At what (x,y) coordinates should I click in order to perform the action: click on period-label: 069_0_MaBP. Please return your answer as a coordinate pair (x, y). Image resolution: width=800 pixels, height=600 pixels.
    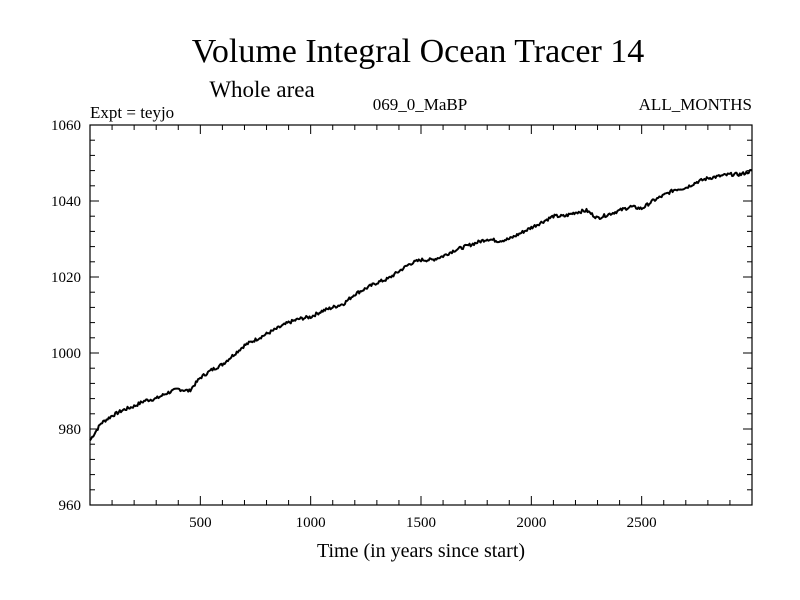
    Looking at the image, I should click on (420, 104).